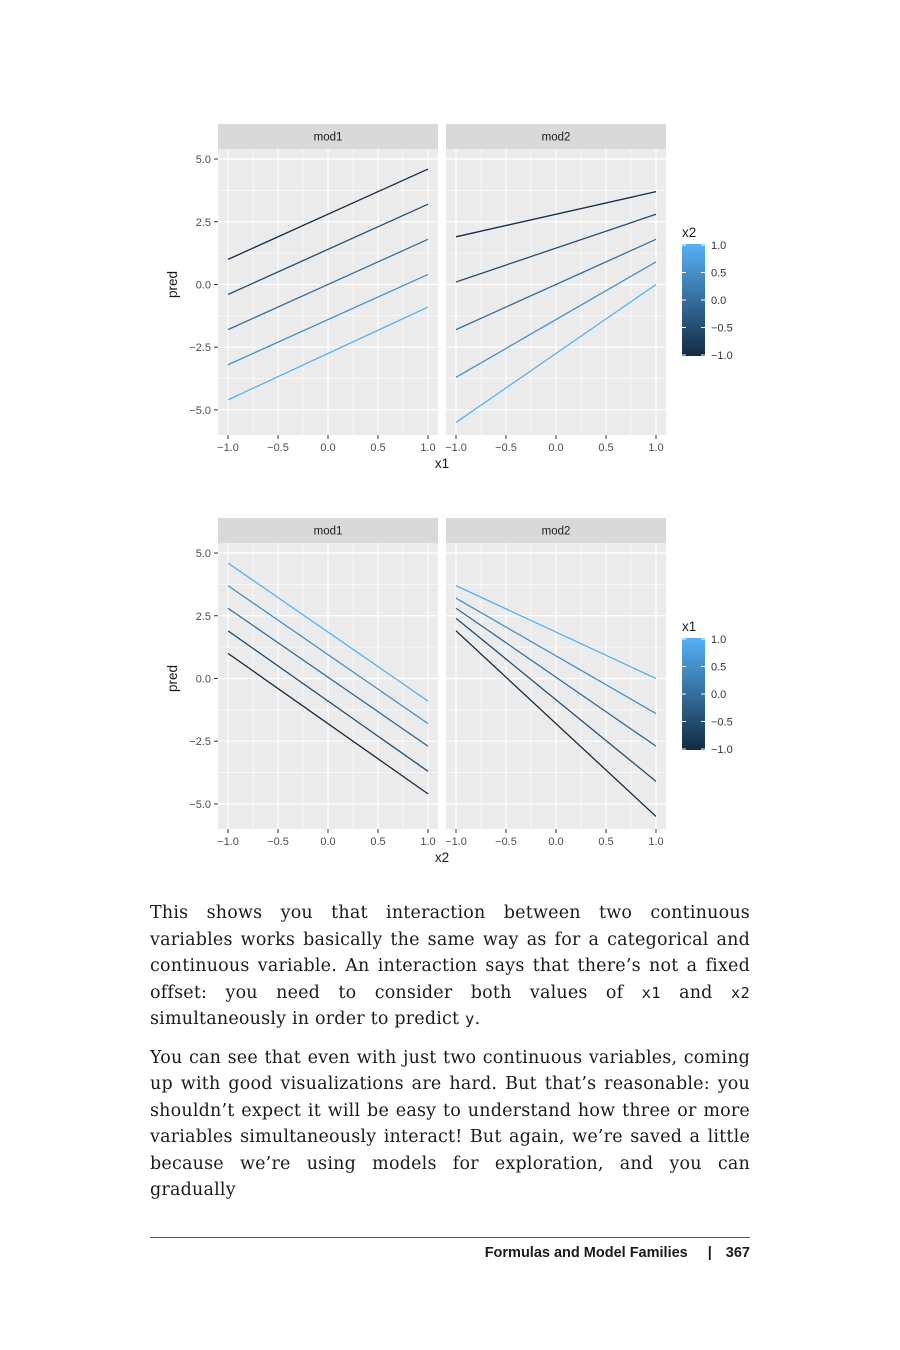 This screenshot has height=1350, width=900. Describe the element at coordinates (477, 1019) in the screenshot. I see `para1-text-d: .` at that location.